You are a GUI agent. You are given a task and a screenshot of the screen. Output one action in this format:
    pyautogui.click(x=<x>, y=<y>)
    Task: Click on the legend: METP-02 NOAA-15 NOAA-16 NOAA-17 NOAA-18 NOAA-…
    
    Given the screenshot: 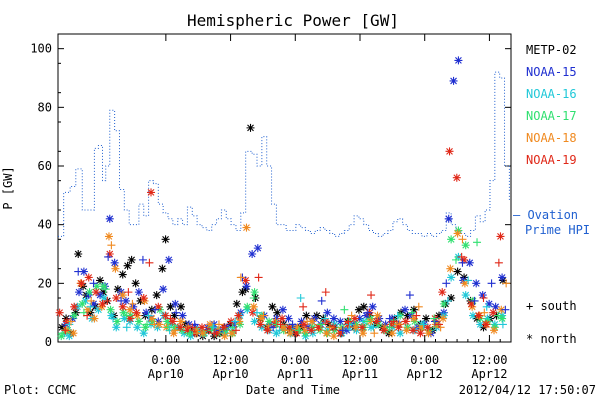 What is the action you would take?
    pyautogui.click(x=551, y=105)
    